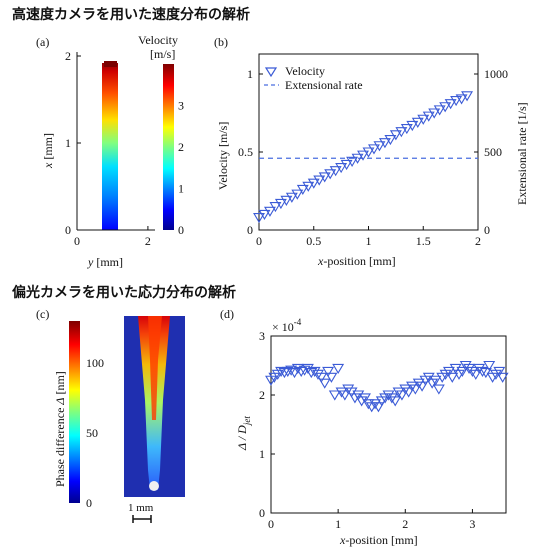 This screenshot has height=550, width=550. What do you see at coordinates (181, 147) in the screenshot?
I see `panel-a-colorbar-tick: 2` at bounding box center [181, 147].